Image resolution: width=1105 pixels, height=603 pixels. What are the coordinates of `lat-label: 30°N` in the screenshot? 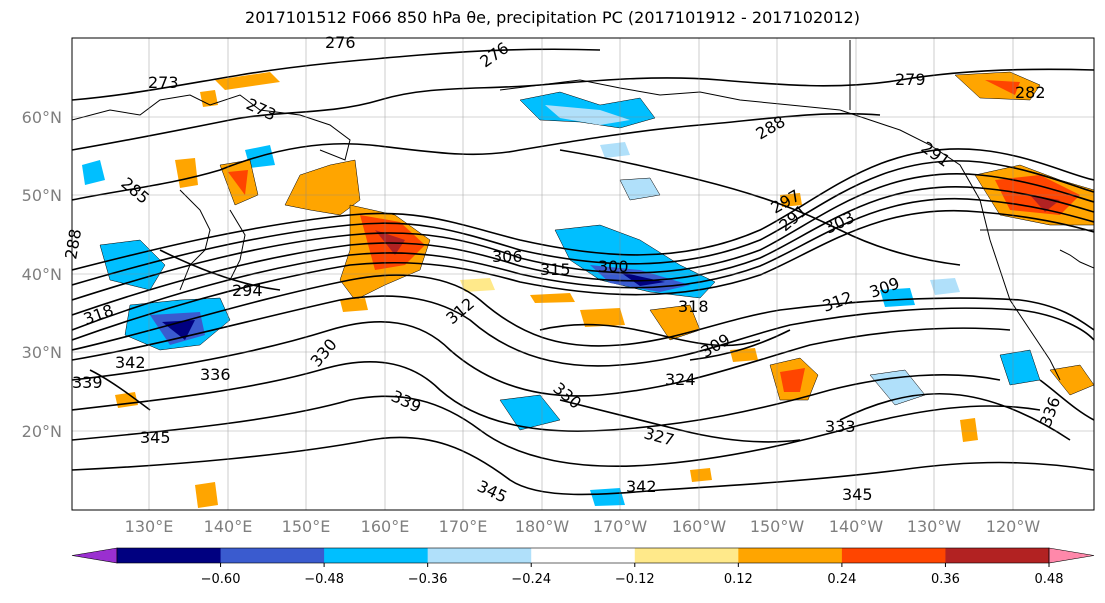 It's located at (42, 352).